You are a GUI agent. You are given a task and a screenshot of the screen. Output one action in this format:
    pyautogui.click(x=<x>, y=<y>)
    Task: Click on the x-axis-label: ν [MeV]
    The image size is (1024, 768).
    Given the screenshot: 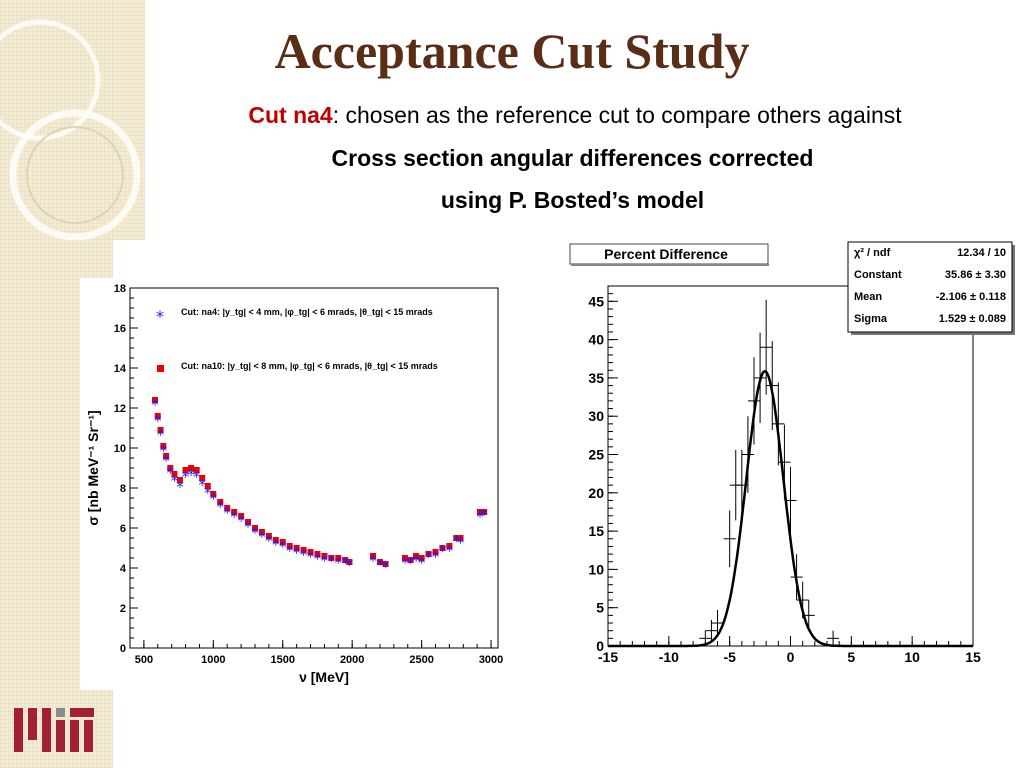 What is the action you would take?
    pyautogui.click(x=324, y=677)
    